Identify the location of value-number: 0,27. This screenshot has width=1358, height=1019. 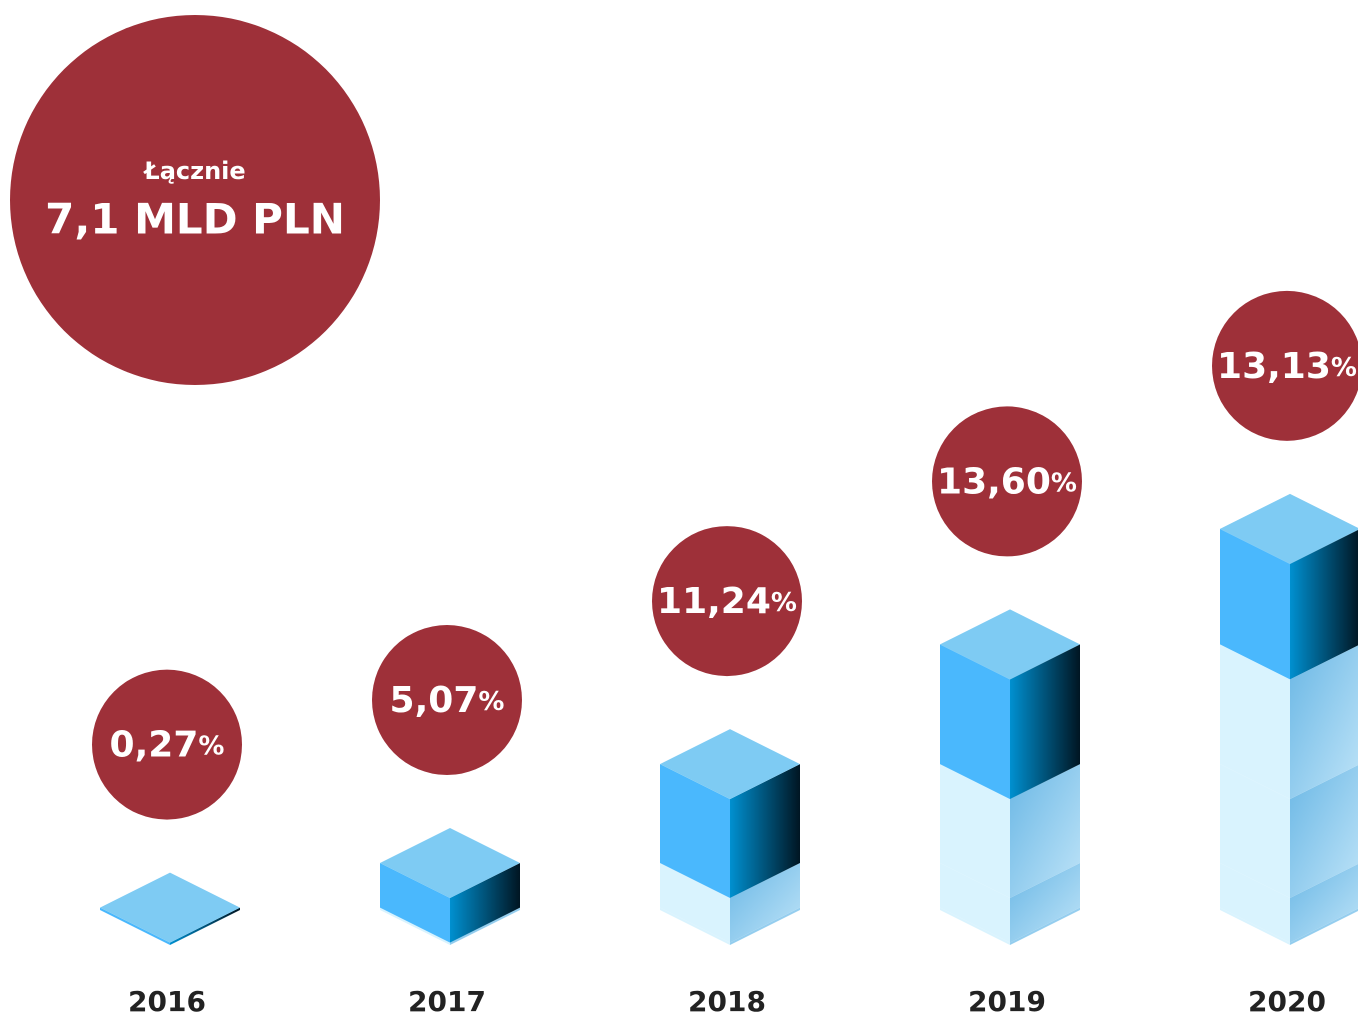
(154, 745).